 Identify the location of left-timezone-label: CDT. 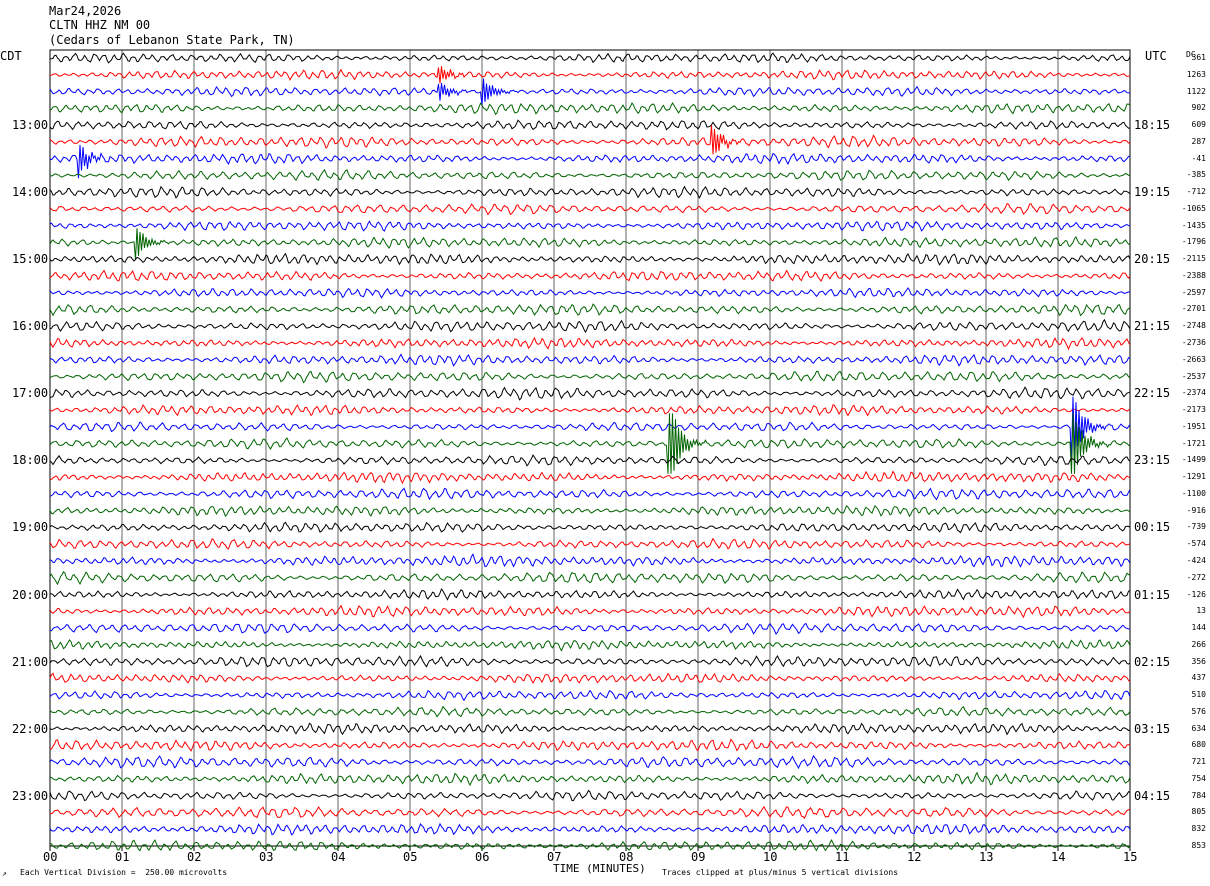
(11, 56).